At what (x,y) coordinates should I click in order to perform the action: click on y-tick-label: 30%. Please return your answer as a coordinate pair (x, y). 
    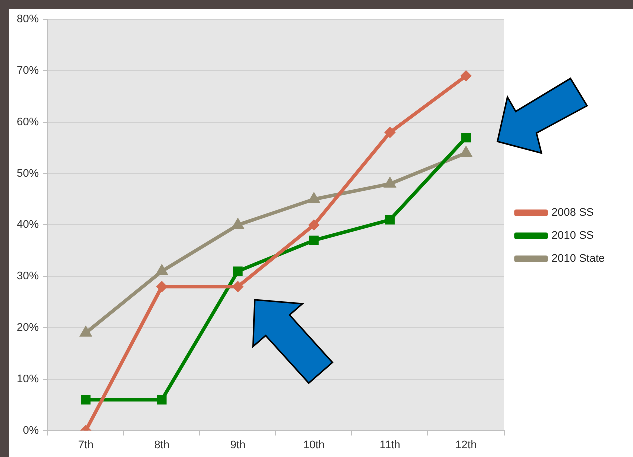
    Looking at the image, I should click on (28, 276).